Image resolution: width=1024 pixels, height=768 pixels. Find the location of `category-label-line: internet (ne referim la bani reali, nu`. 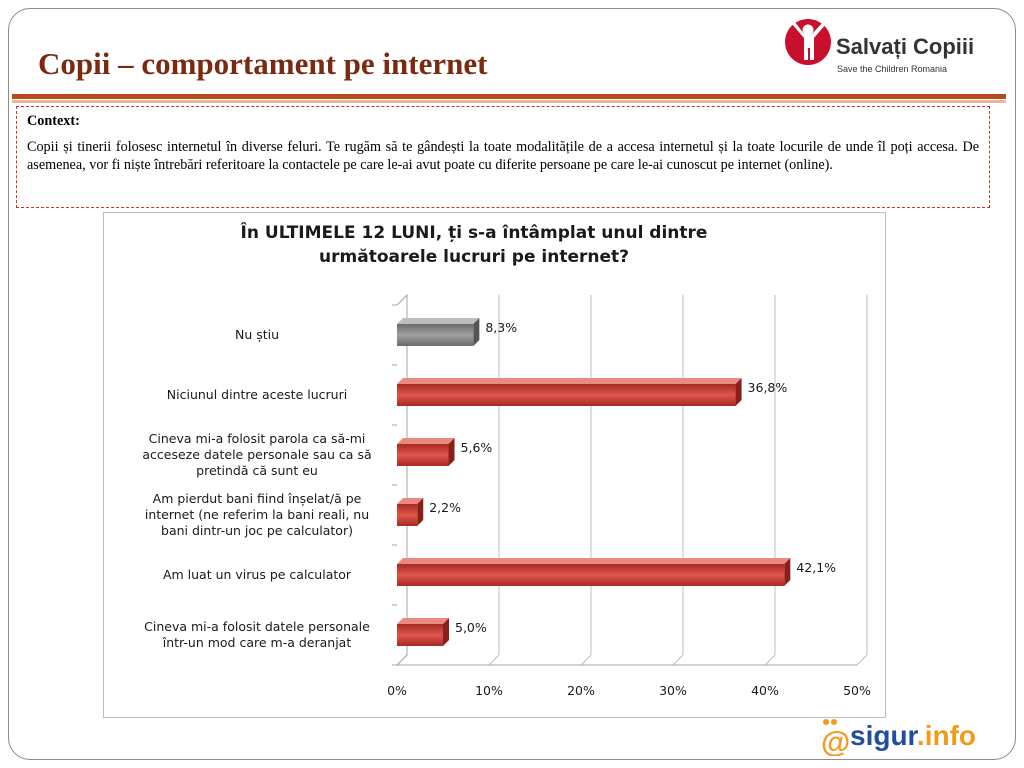

category-label-line: internet (ne referim la bani reali, nu is located at coordinates (257, 514).